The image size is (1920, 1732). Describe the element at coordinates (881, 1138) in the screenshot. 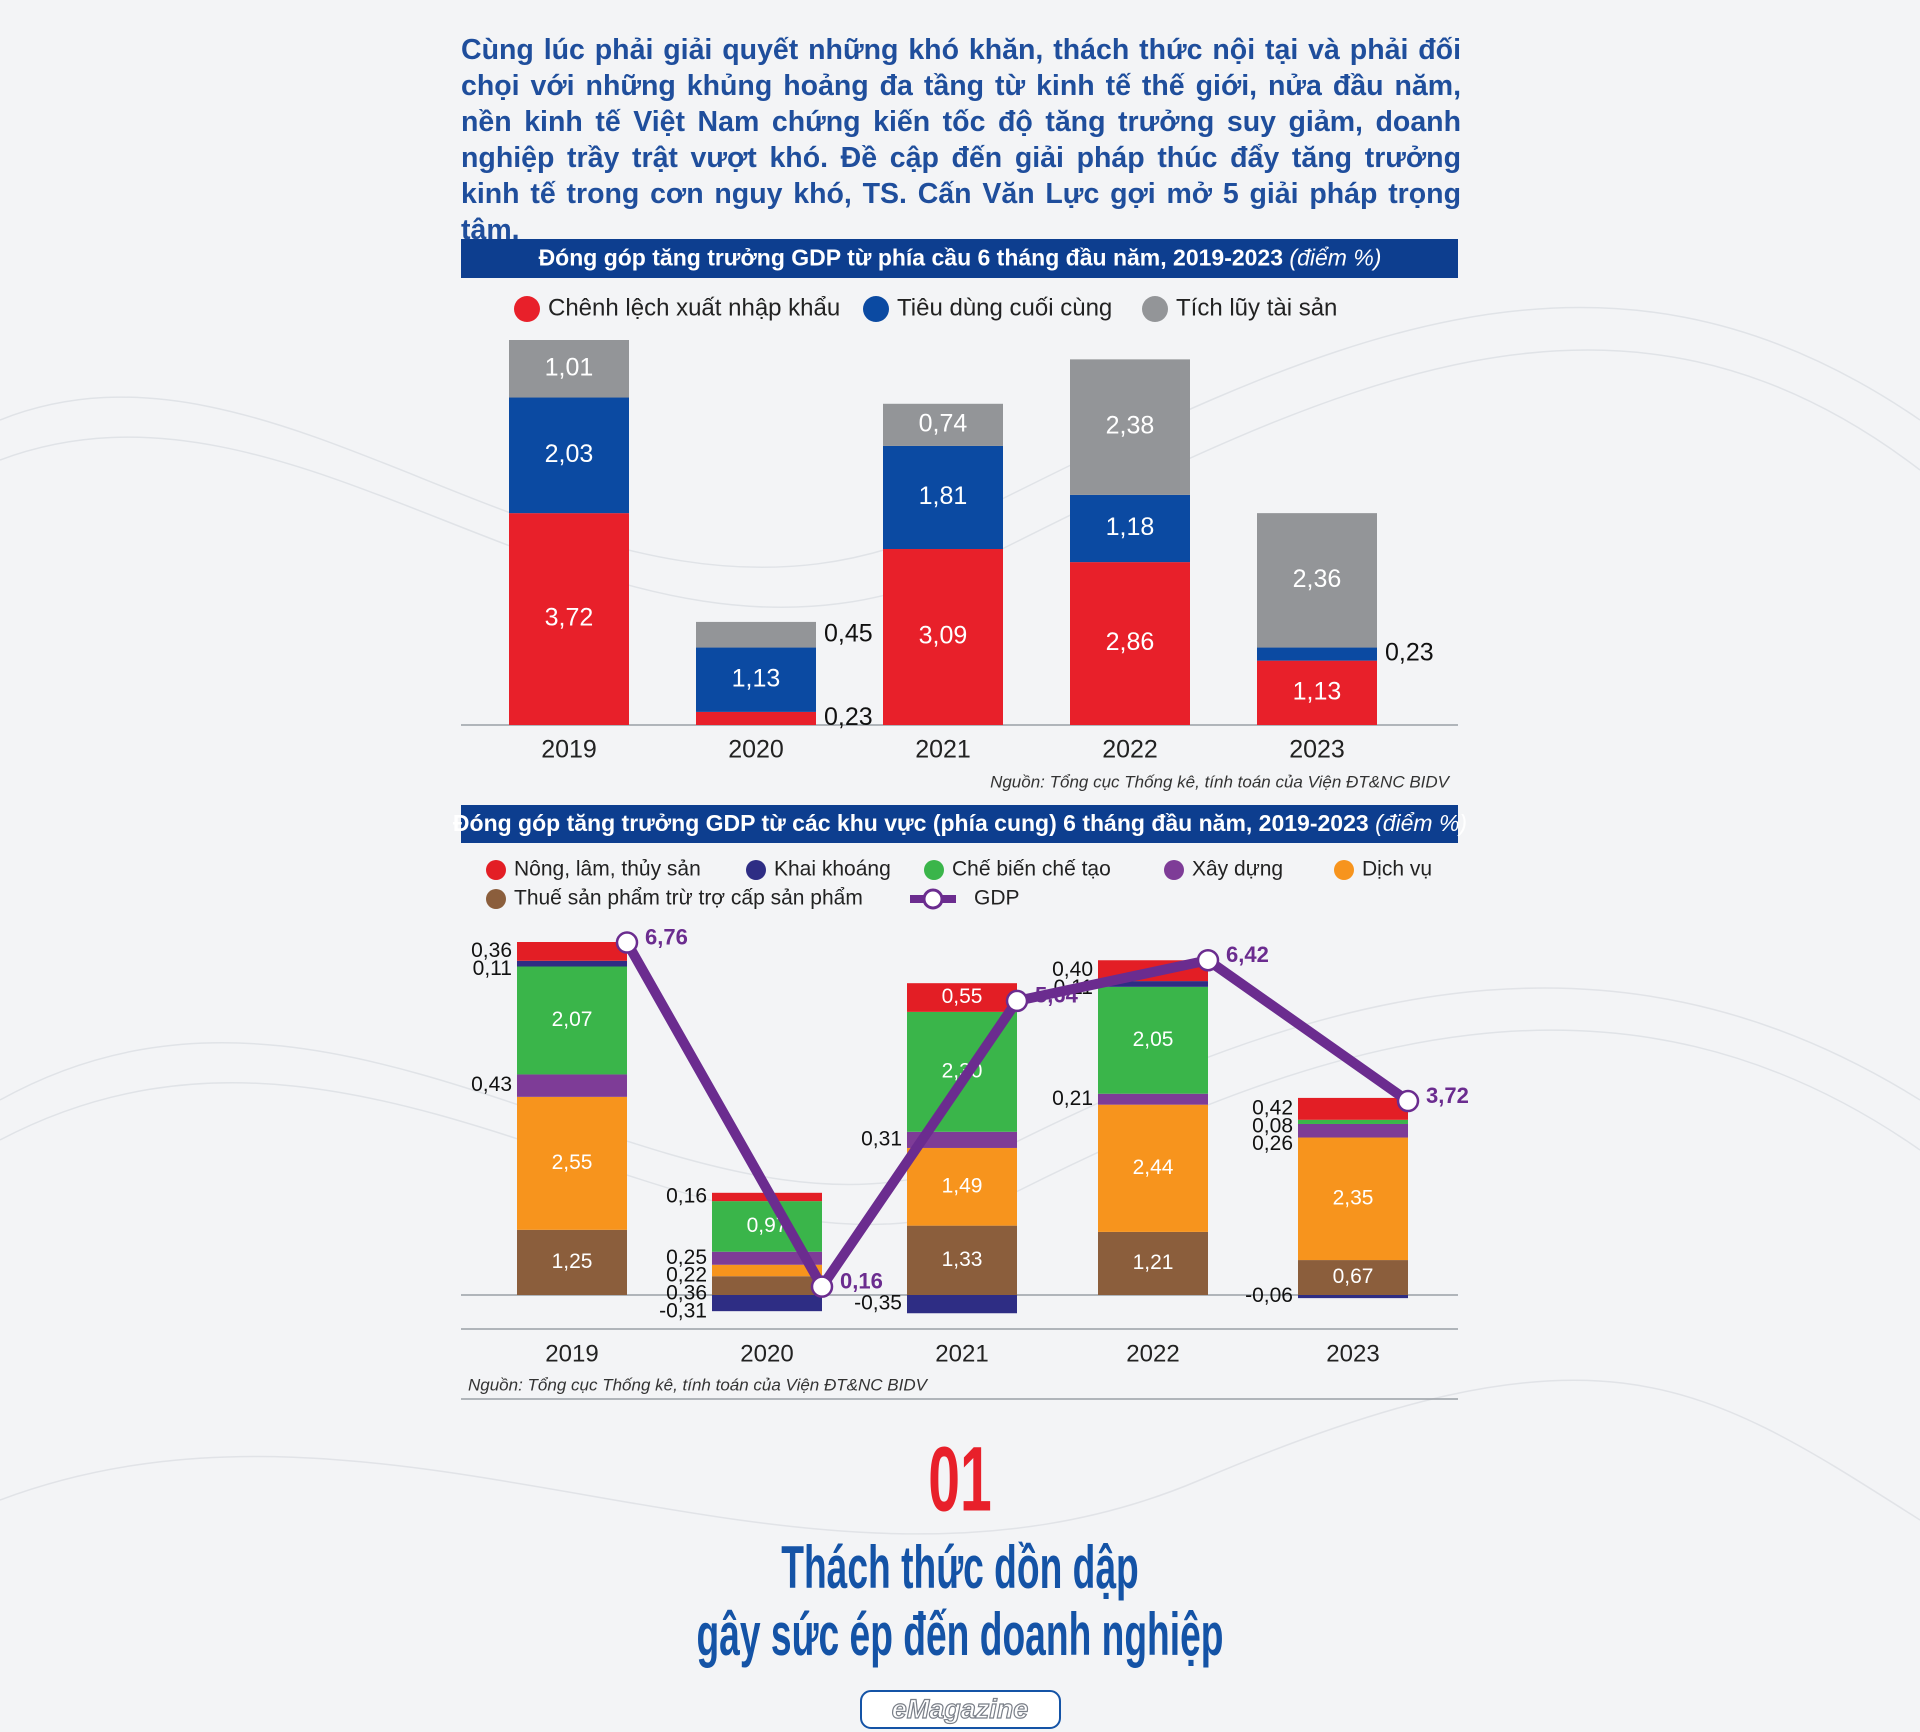

I see `value-label: 0,31` at that location.